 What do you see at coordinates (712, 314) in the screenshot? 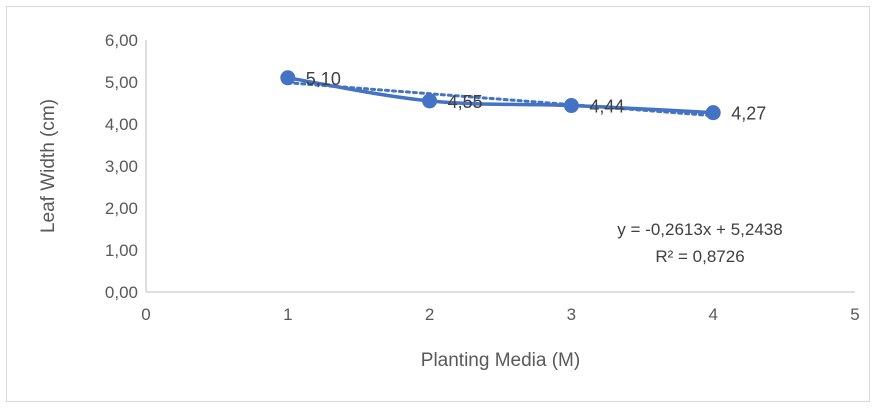
I see `x-tick-label: 4` at bounding box center [712, 314].